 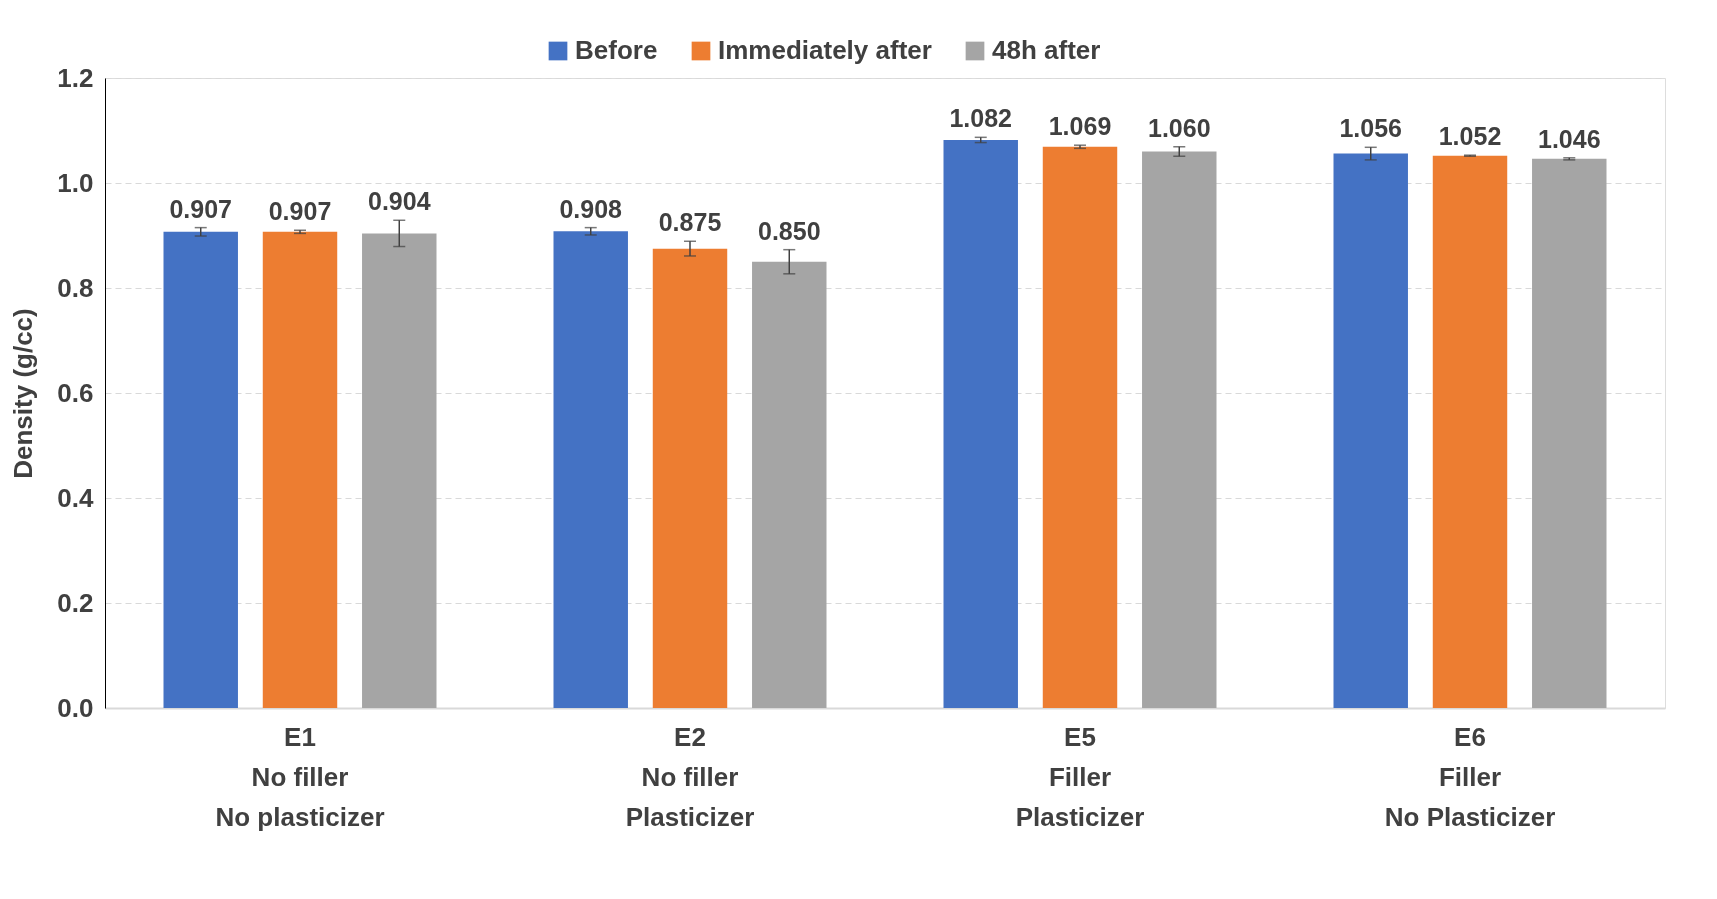 What do you see at coordinates (76, 497) in the screenshot?
I see `y-tick-label: 0.4` at bounding box center [76, 497].